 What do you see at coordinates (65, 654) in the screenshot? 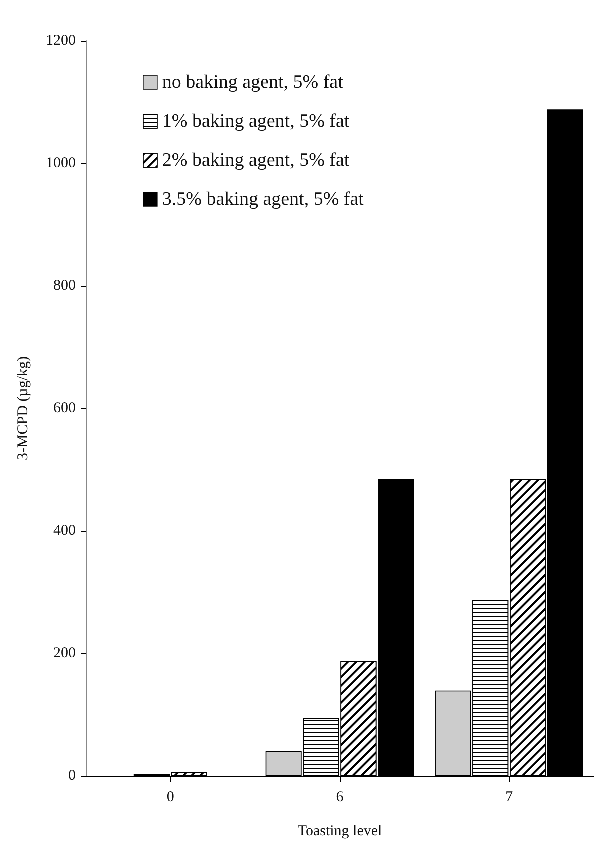
I see `y-tick-label: 200` at bounding box center [65, 654].